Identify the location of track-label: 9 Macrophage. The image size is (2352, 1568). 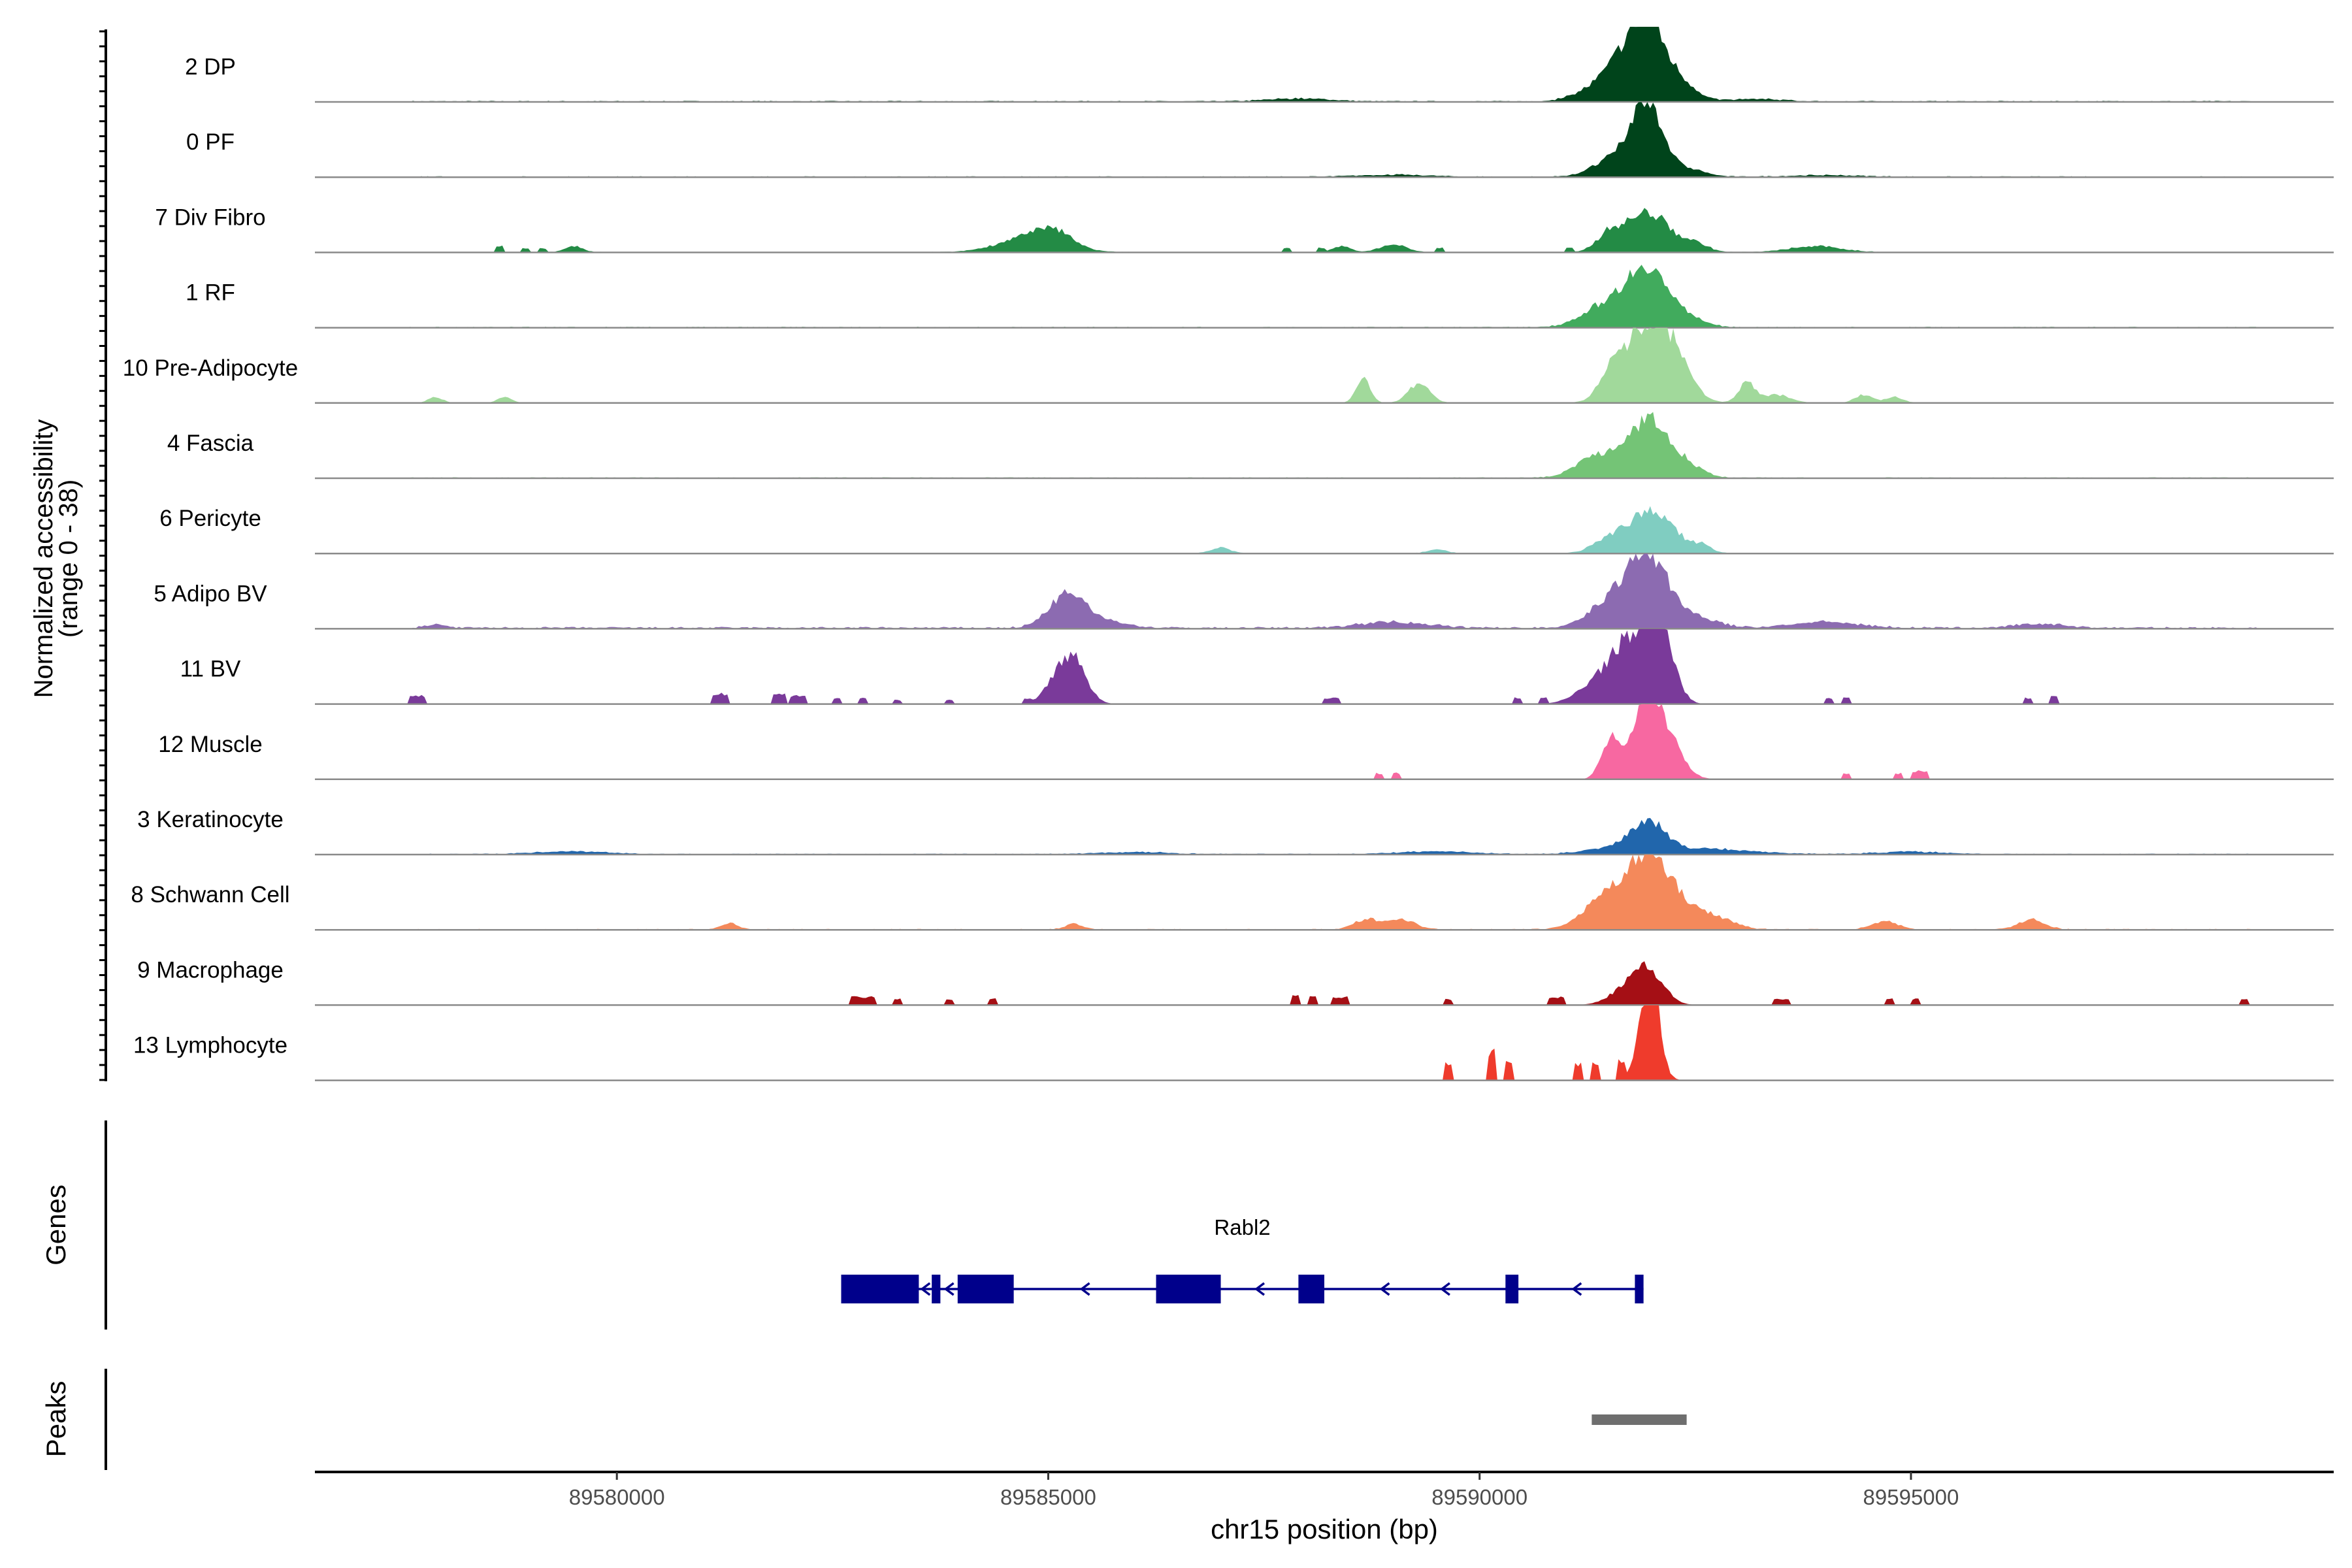
(210, 970).